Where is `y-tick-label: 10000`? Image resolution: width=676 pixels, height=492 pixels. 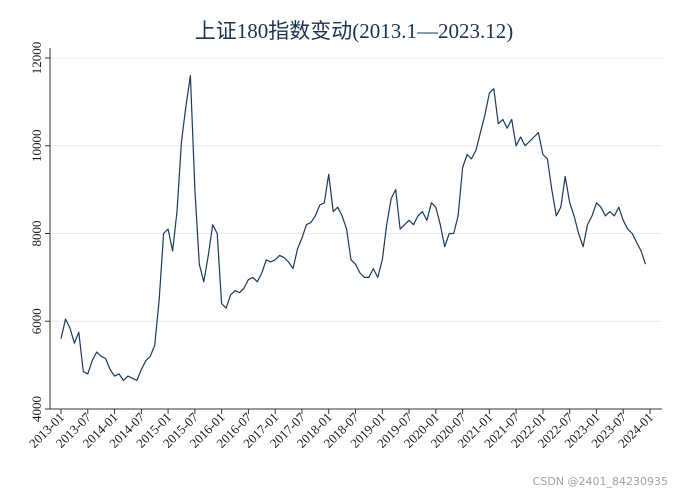 y-tick-label: 10000 is located at coordinates (36, 146).